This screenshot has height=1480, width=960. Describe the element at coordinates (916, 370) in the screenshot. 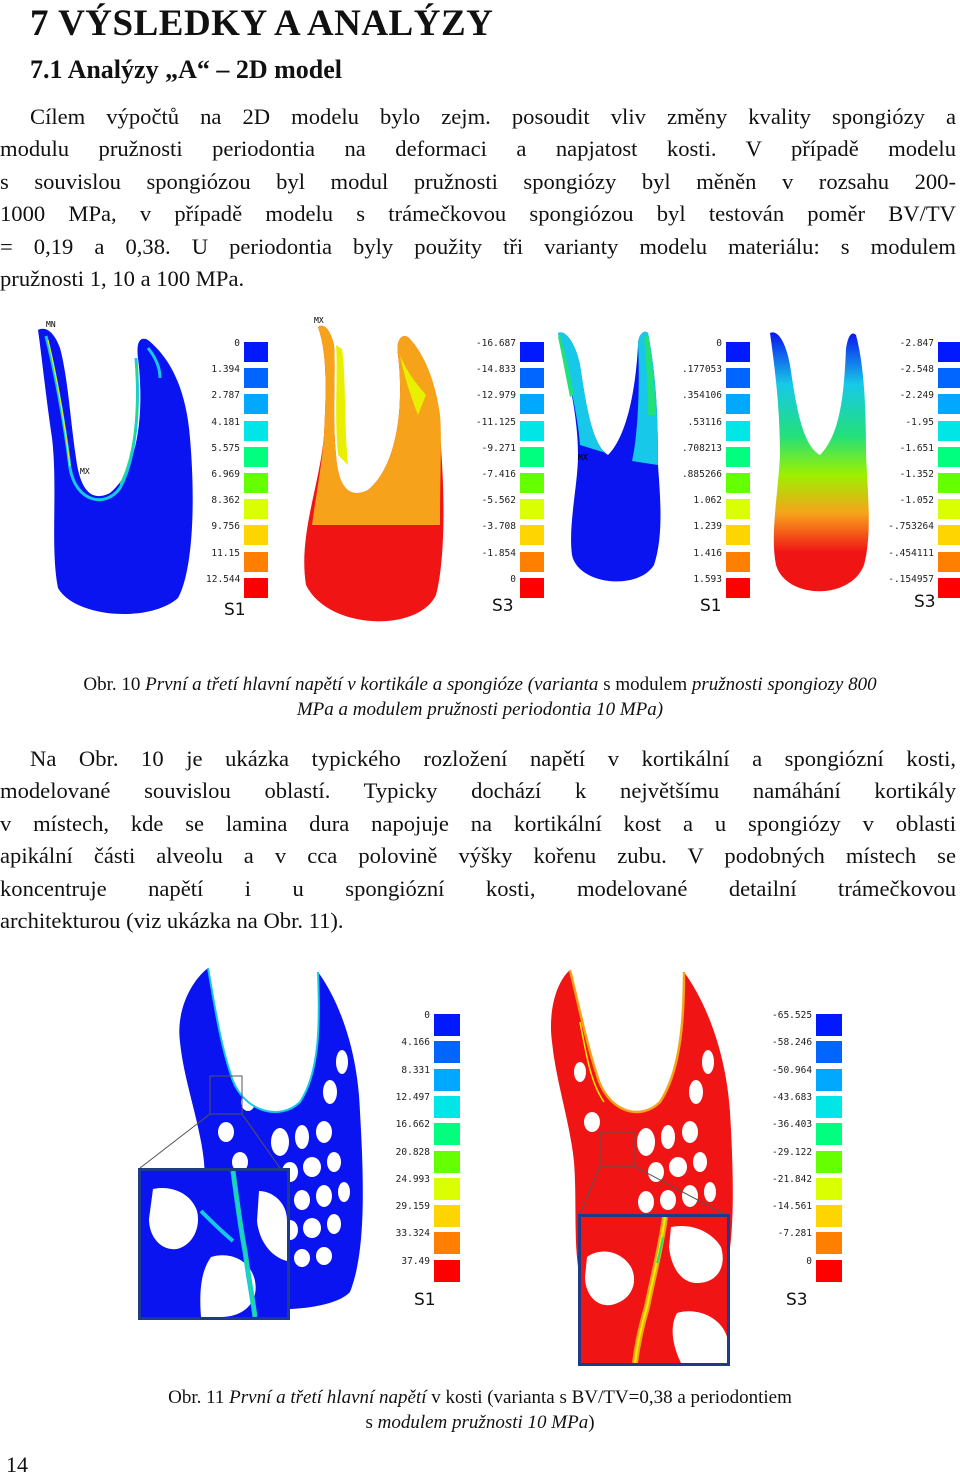

I see `legend-value: -2.548` at that location.